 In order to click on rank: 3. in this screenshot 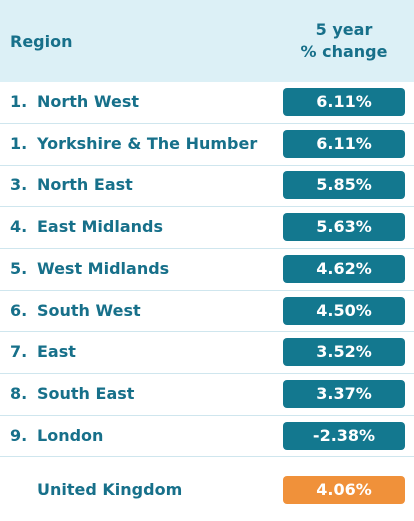, I will do `click(19, 185)`.